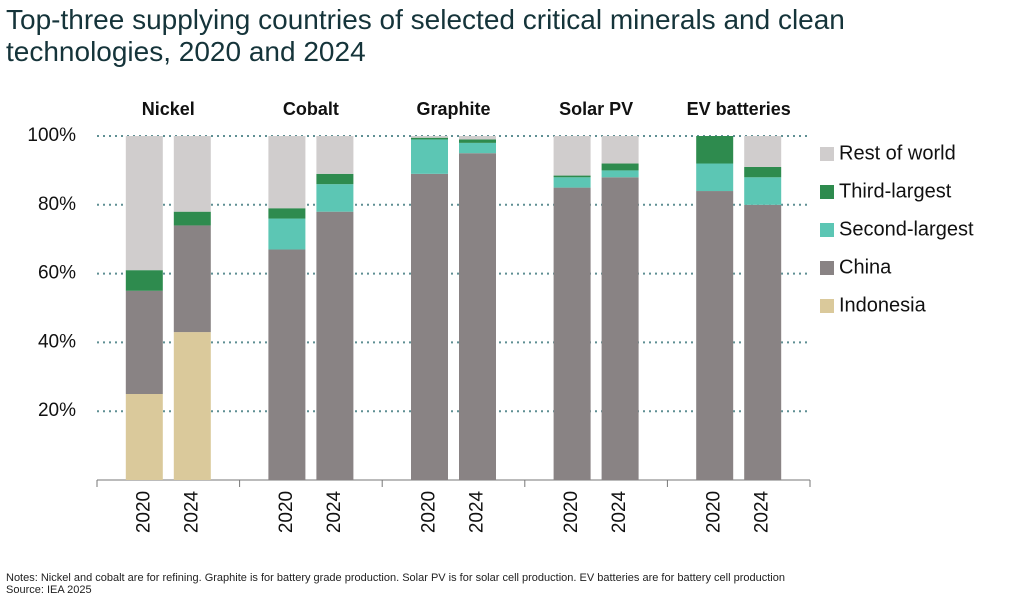 The width and height of the screenshot is (1024, 599). What do you see at coordinates (883, 305) in the screenshot?
I see `legend-label: Indonesia` at bounding box center [883, 305].